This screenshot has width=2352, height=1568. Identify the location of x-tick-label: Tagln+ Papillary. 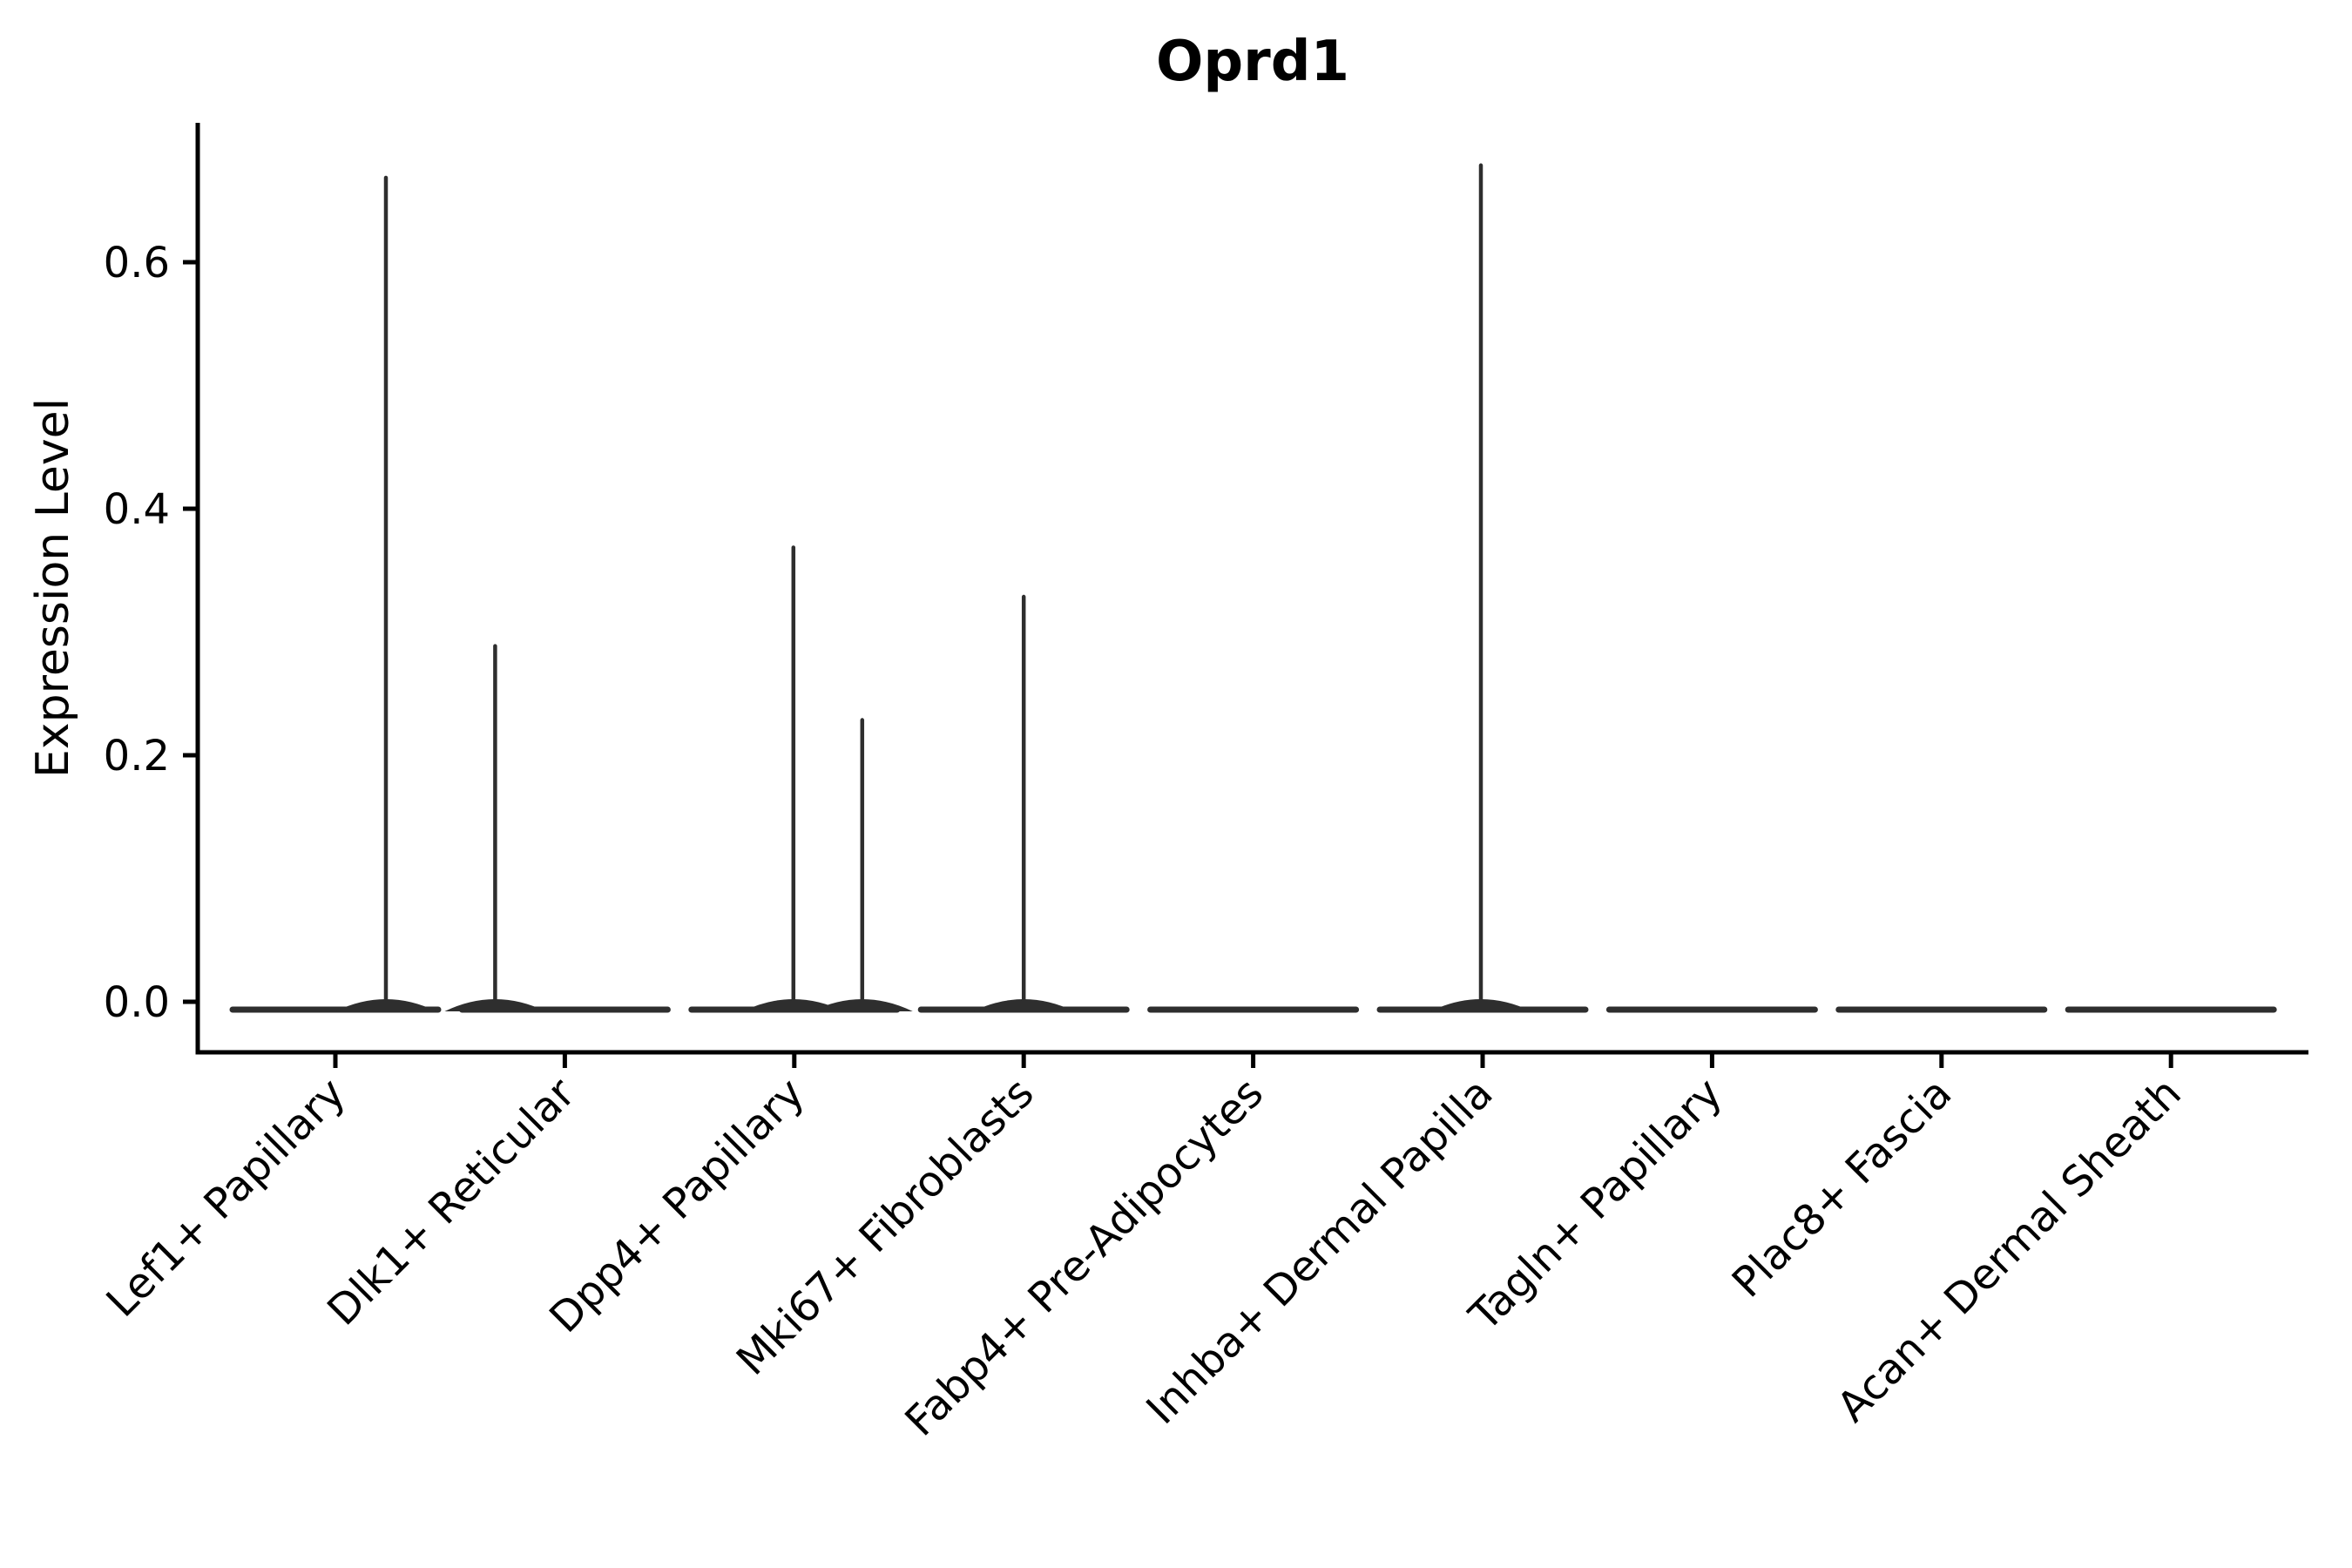
(1596, 1205).